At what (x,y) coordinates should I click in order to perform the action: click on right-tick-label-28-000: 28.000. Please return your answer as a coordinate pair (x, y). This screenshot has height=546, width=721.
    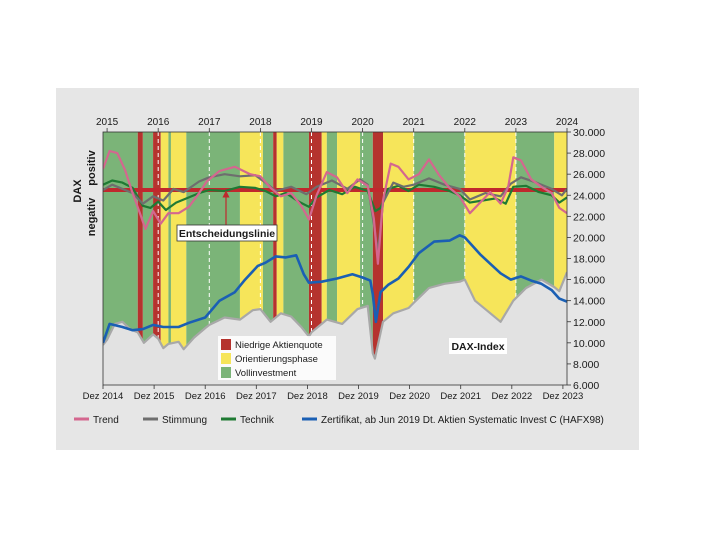
    Looking at the image, I should click on (589, 154).